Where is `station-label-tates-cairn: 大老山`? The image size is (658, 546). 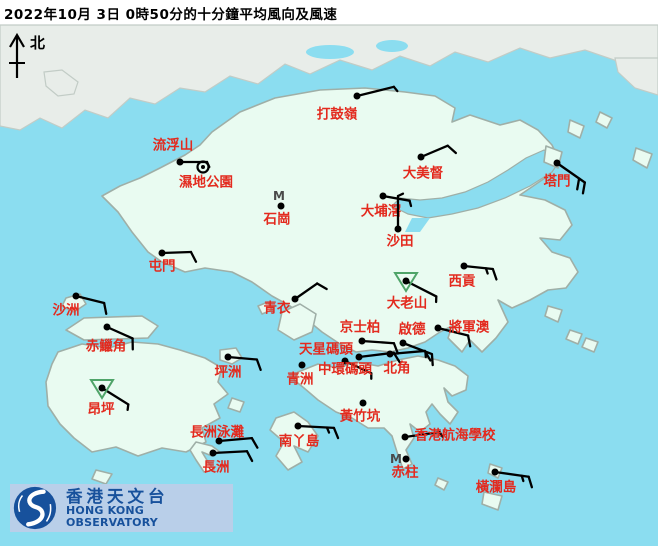 station-label-tates-cairn: 大老山 is located at coordinates (407, 303).